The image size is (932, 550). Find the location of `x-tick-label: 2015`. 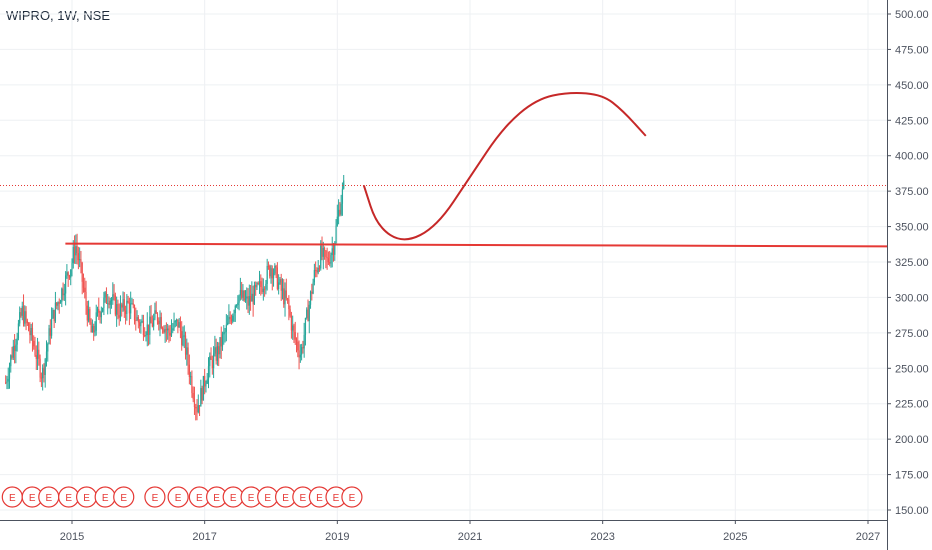

x-tick-label: 2015 is located at coordinates (72, 537).